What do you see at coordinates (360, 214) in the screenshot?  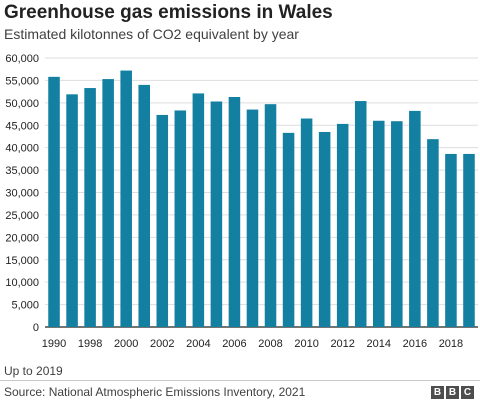 I see `bar-2013` at bounding box center [360, 214].